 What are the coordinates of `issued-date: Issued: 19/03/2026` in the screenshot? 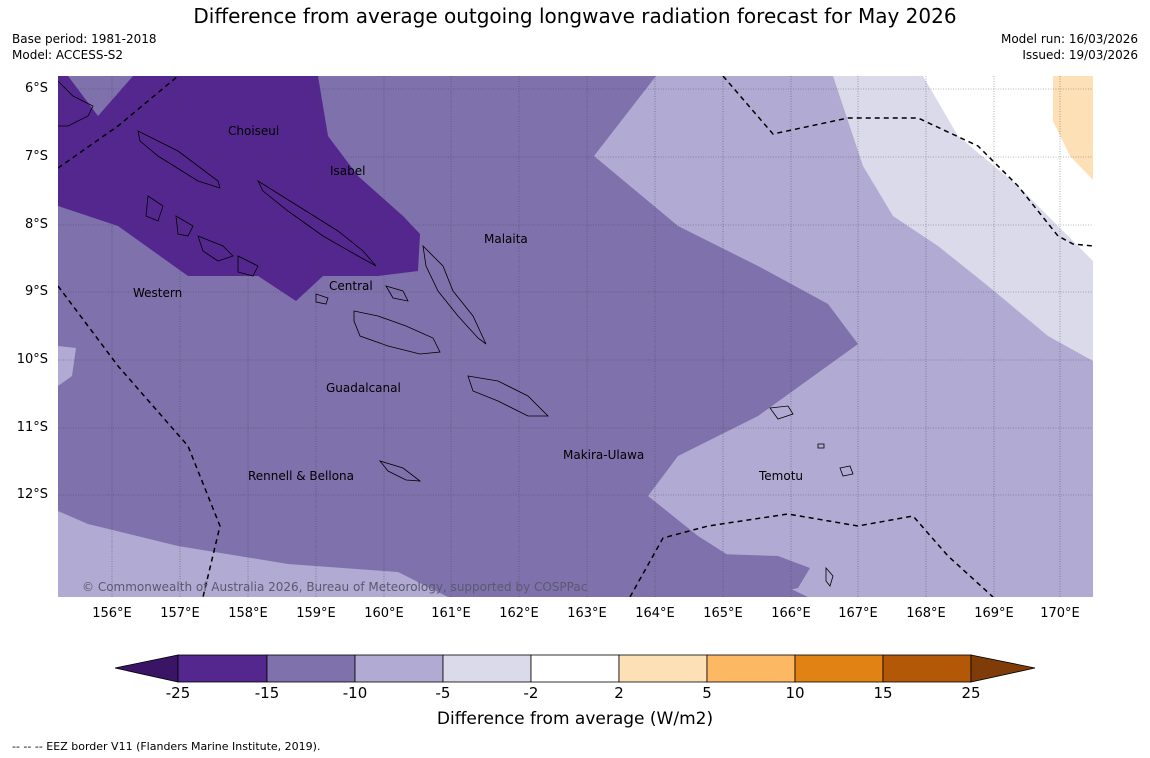 It's located at (1080, 55).